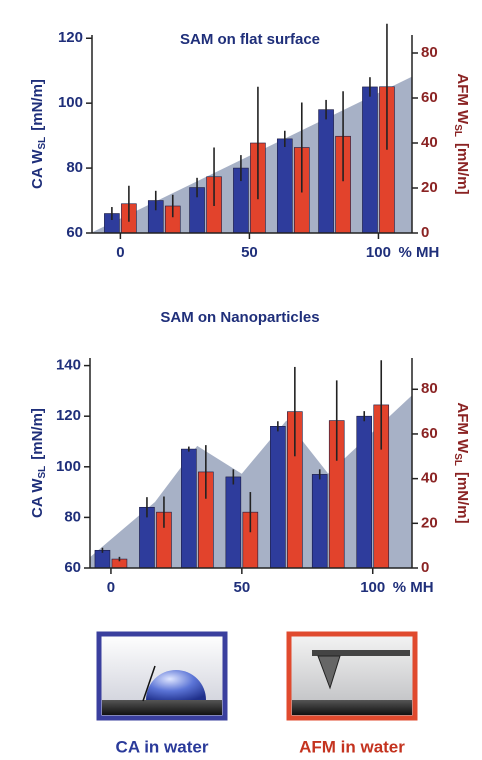  Describe the element at coordinates (352, 746) in the screenshot. I see `legend-afm: AFM in water` at that location.